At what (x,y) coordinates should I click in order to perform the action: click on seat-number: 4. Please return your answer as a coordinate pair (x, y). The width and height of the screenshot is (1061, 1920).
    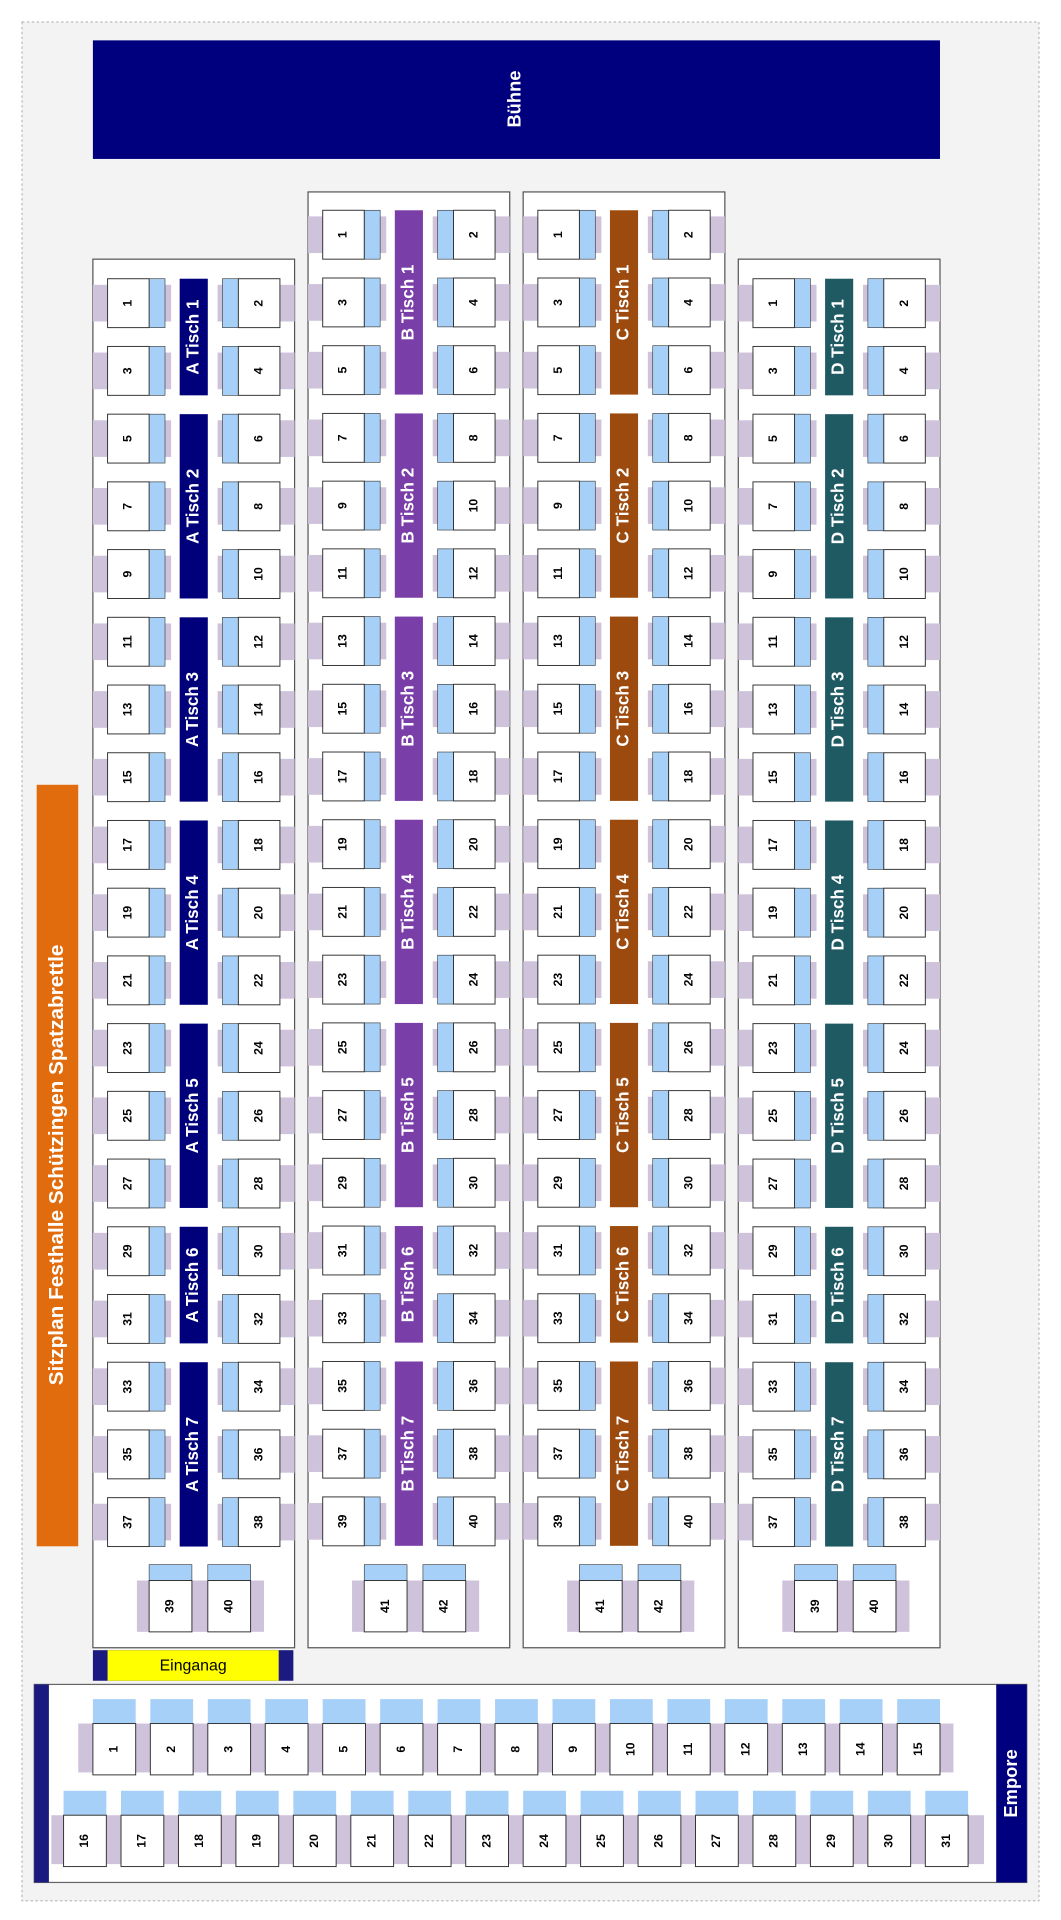
    Looking at the image, I should click on (904, 370).